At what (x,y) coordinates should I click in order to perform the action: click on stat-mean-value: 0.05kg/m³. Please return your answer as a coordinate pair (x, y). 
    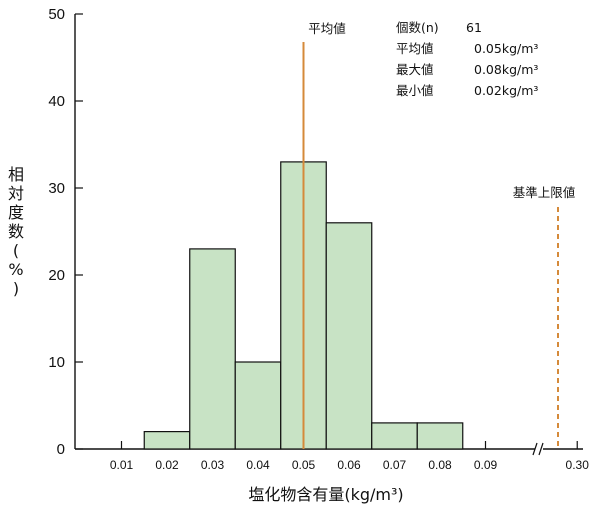
    Looking at the image, I should click on (506, 48).